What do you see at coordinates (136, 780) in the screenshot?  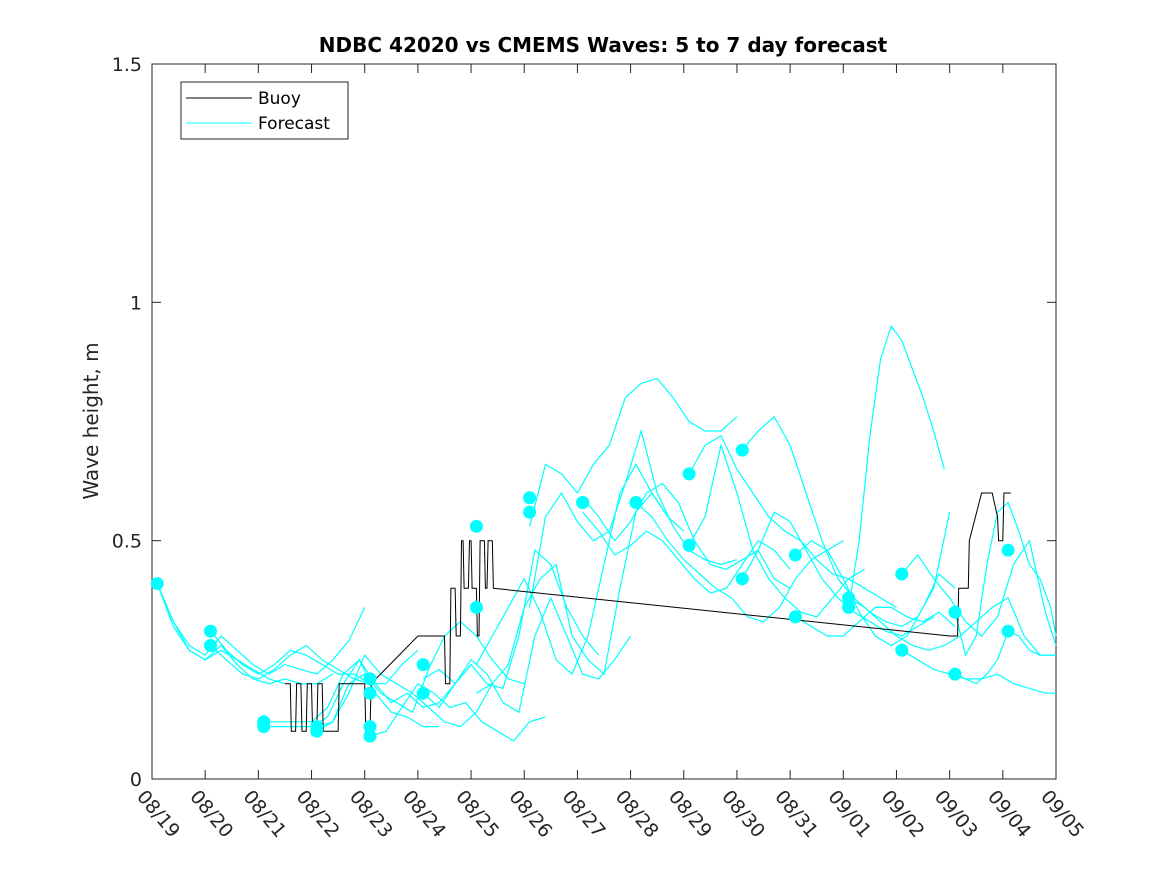 I see `y-tick-label: 0` at bounding box center [136, 780].